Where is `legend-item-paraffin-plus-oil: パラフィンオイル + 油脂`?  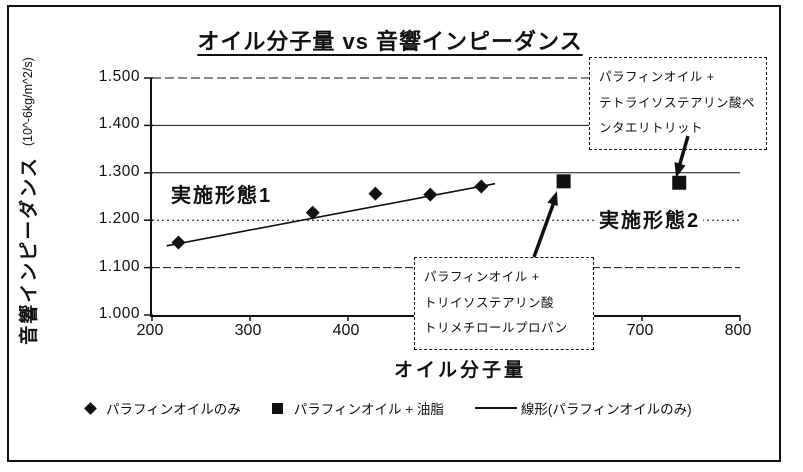
legend-item-paraffin-plus-oil: パラフィンオイル + 油脂 is located at coordinates (357, 408).